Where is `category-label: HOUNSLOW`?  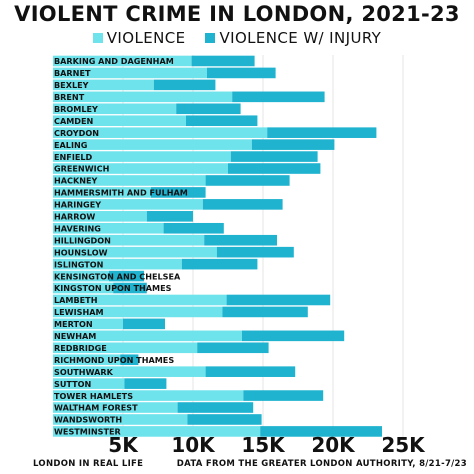
category-label: HOUNSLOW is located at coordinates (81, 252).